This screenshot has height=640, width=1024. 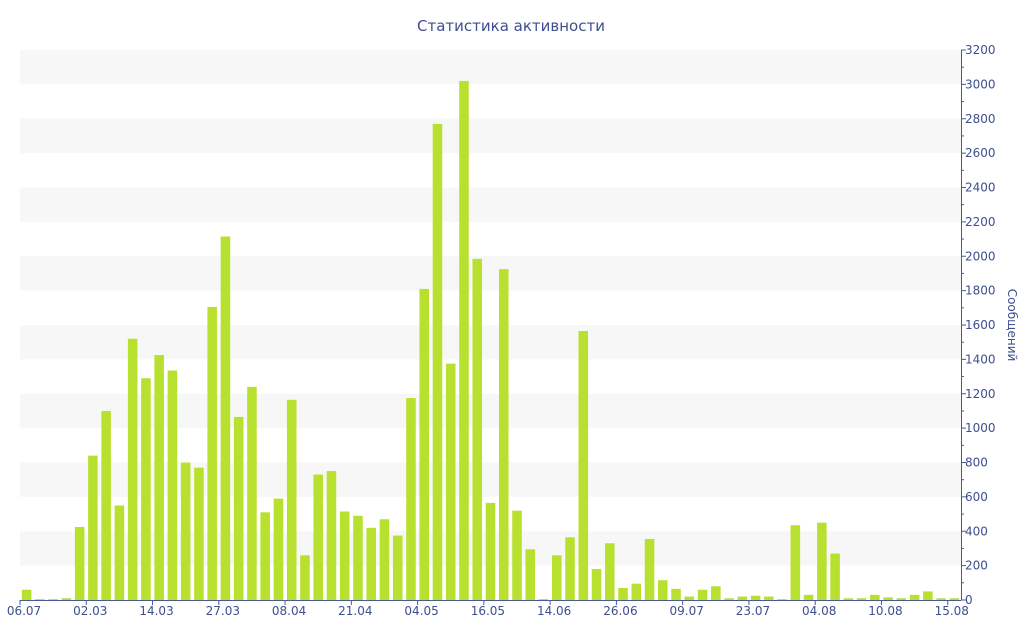 What do you see at coordinates (421, 611) in the screenshot?
I see `x-tick-label: 04.05` at bounding box center [421, 611].